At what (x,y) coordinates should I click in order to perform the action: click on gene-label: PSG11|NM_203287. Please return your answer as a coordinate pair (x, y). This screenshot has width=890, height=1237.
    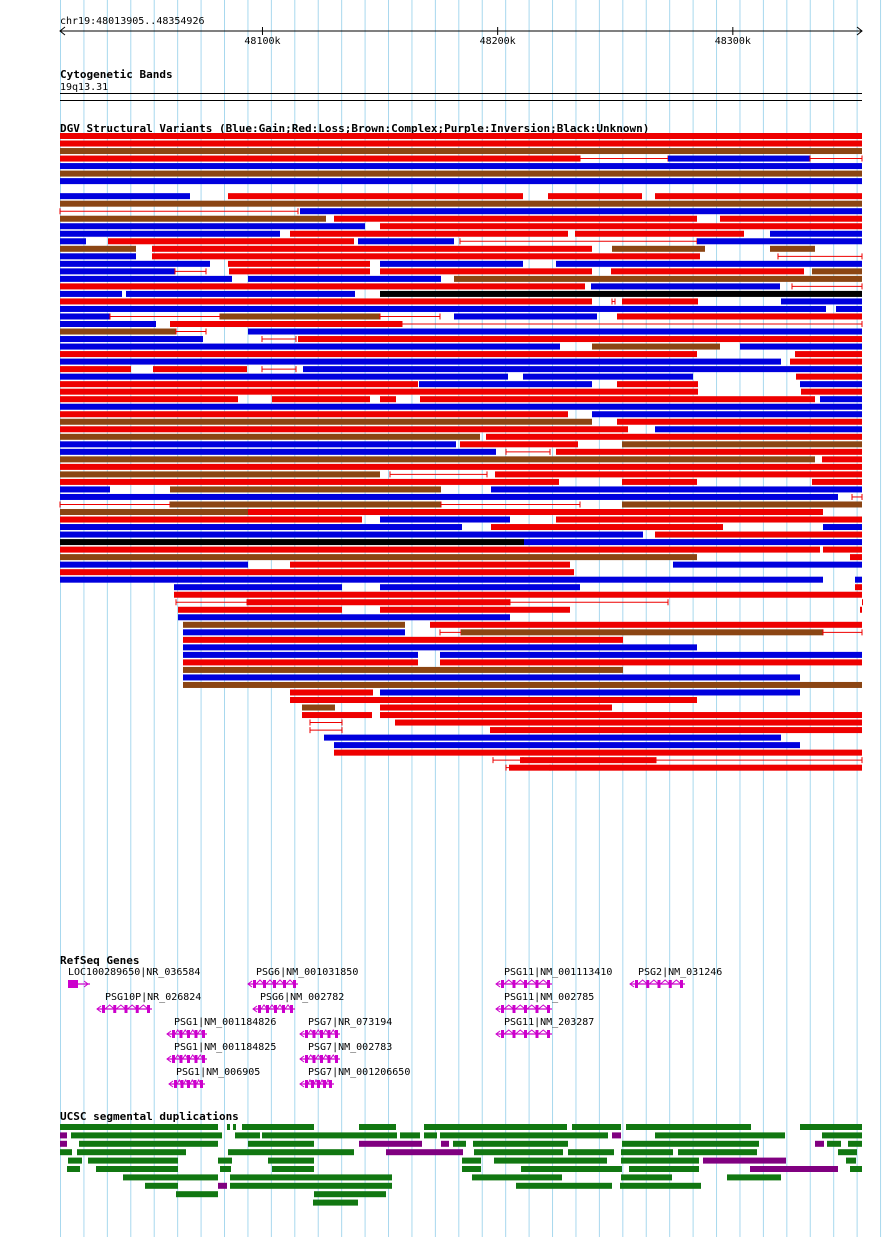
    Looking at the image, I should click on (549, 1022).